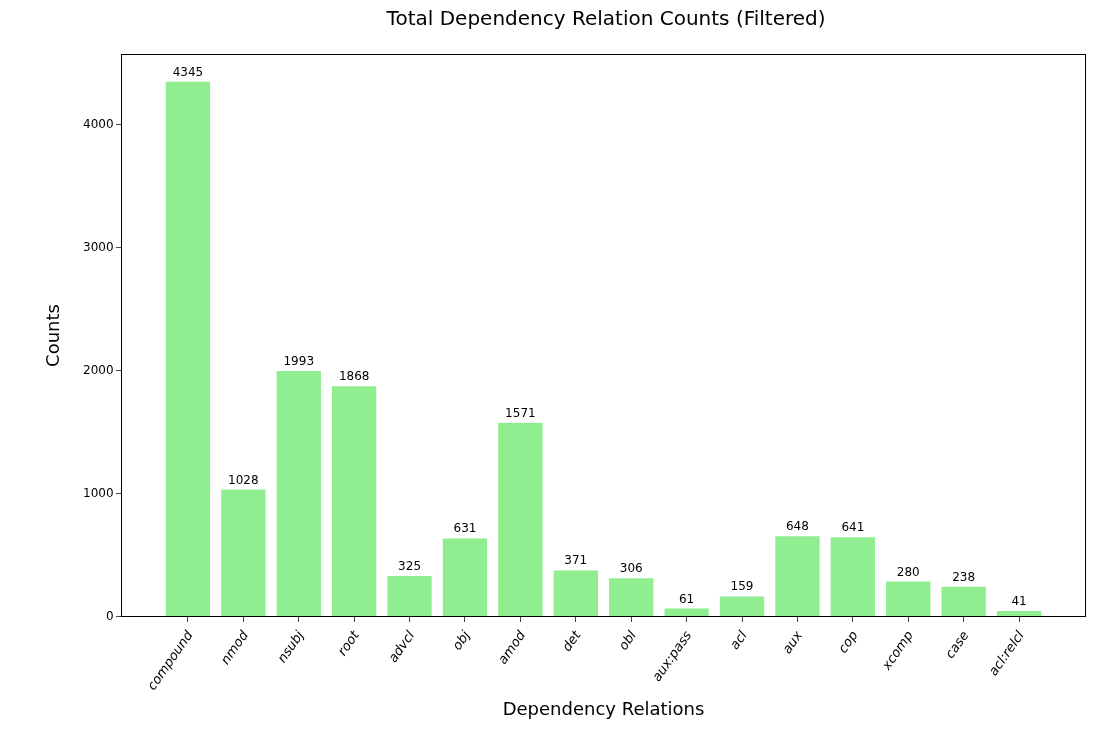 This screenshot has height=749, width=1102. I want to click on data-label: 306, so click(631, 568).